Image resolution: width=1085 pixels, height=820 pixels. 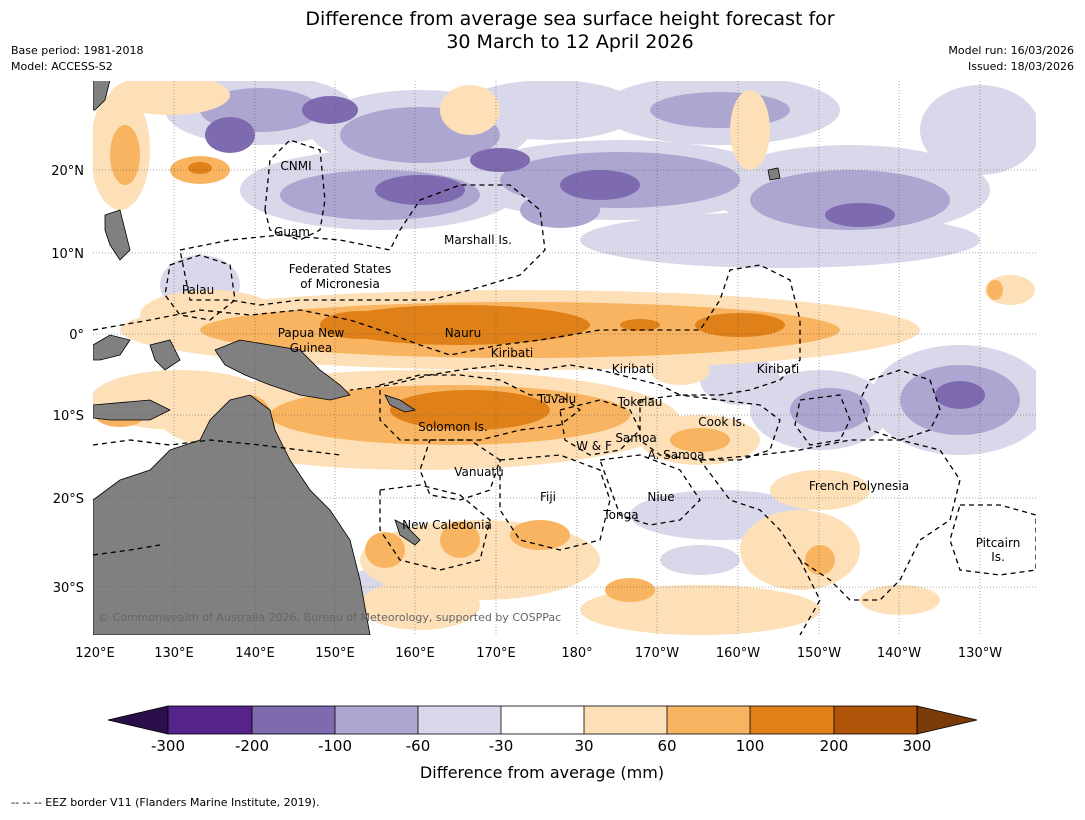 What do you see at coordinates (340, 269) in the screenshot?
I see `label-fsm-line1: Federated States` at bounding box center [340, 269].